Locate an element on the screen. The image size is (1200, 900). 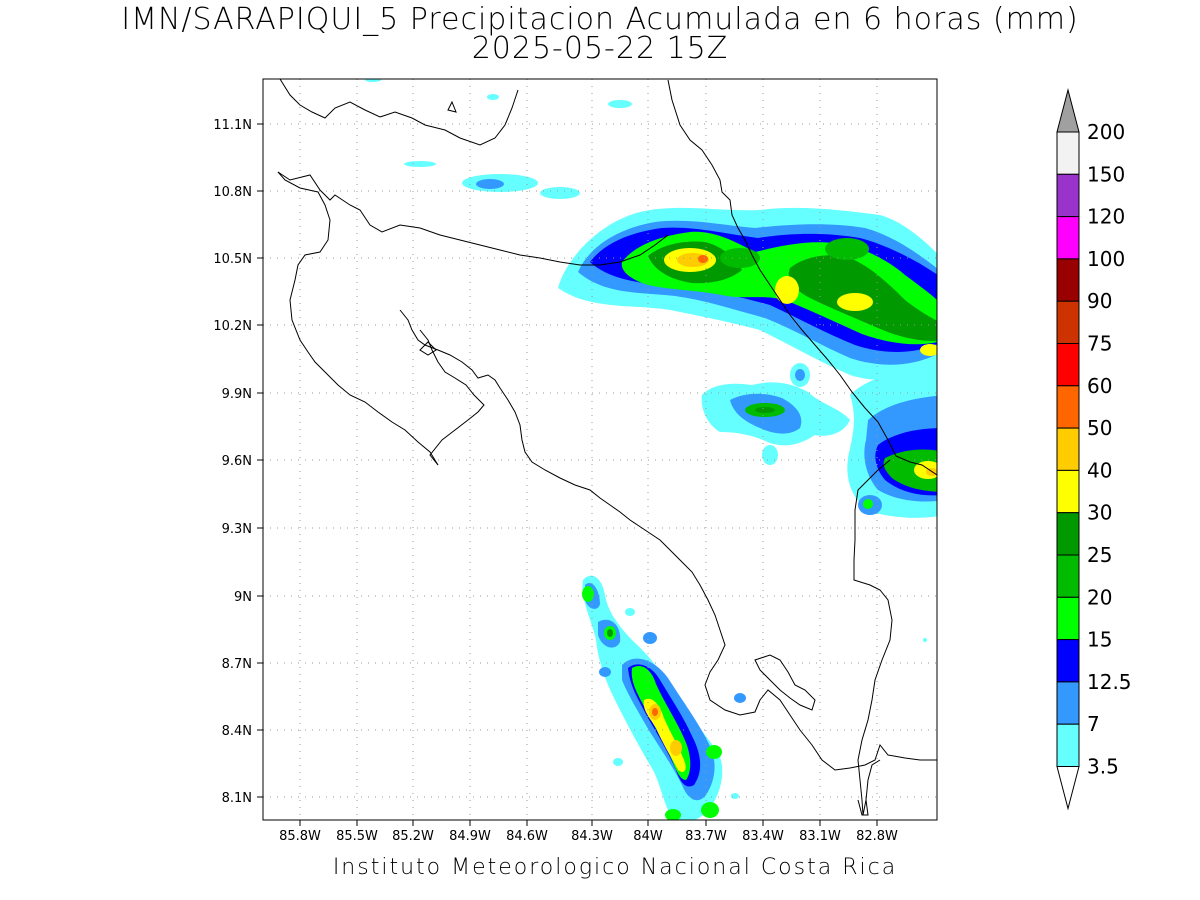
colorbar-label: 20 is located at coordinates (1099, 597).